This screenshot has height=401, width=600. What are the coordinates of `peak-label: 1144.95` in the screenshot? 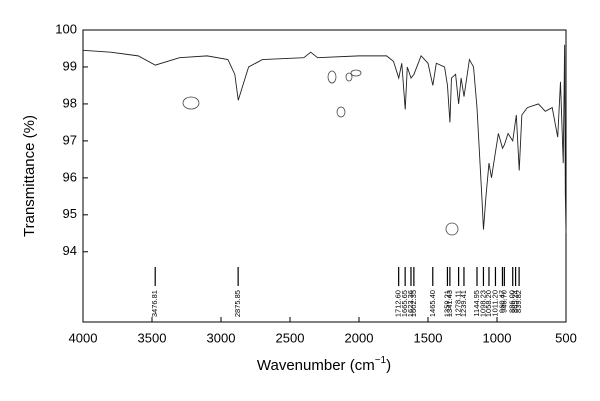 It's located at (476, 303).